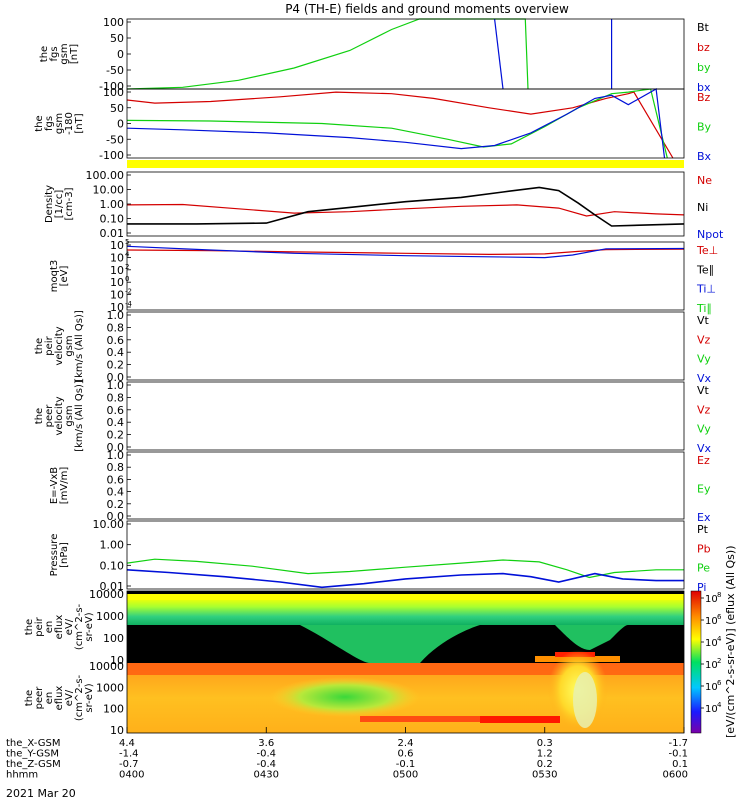  I want to click on ephemeris-value: 4.4, so click(127, 743).